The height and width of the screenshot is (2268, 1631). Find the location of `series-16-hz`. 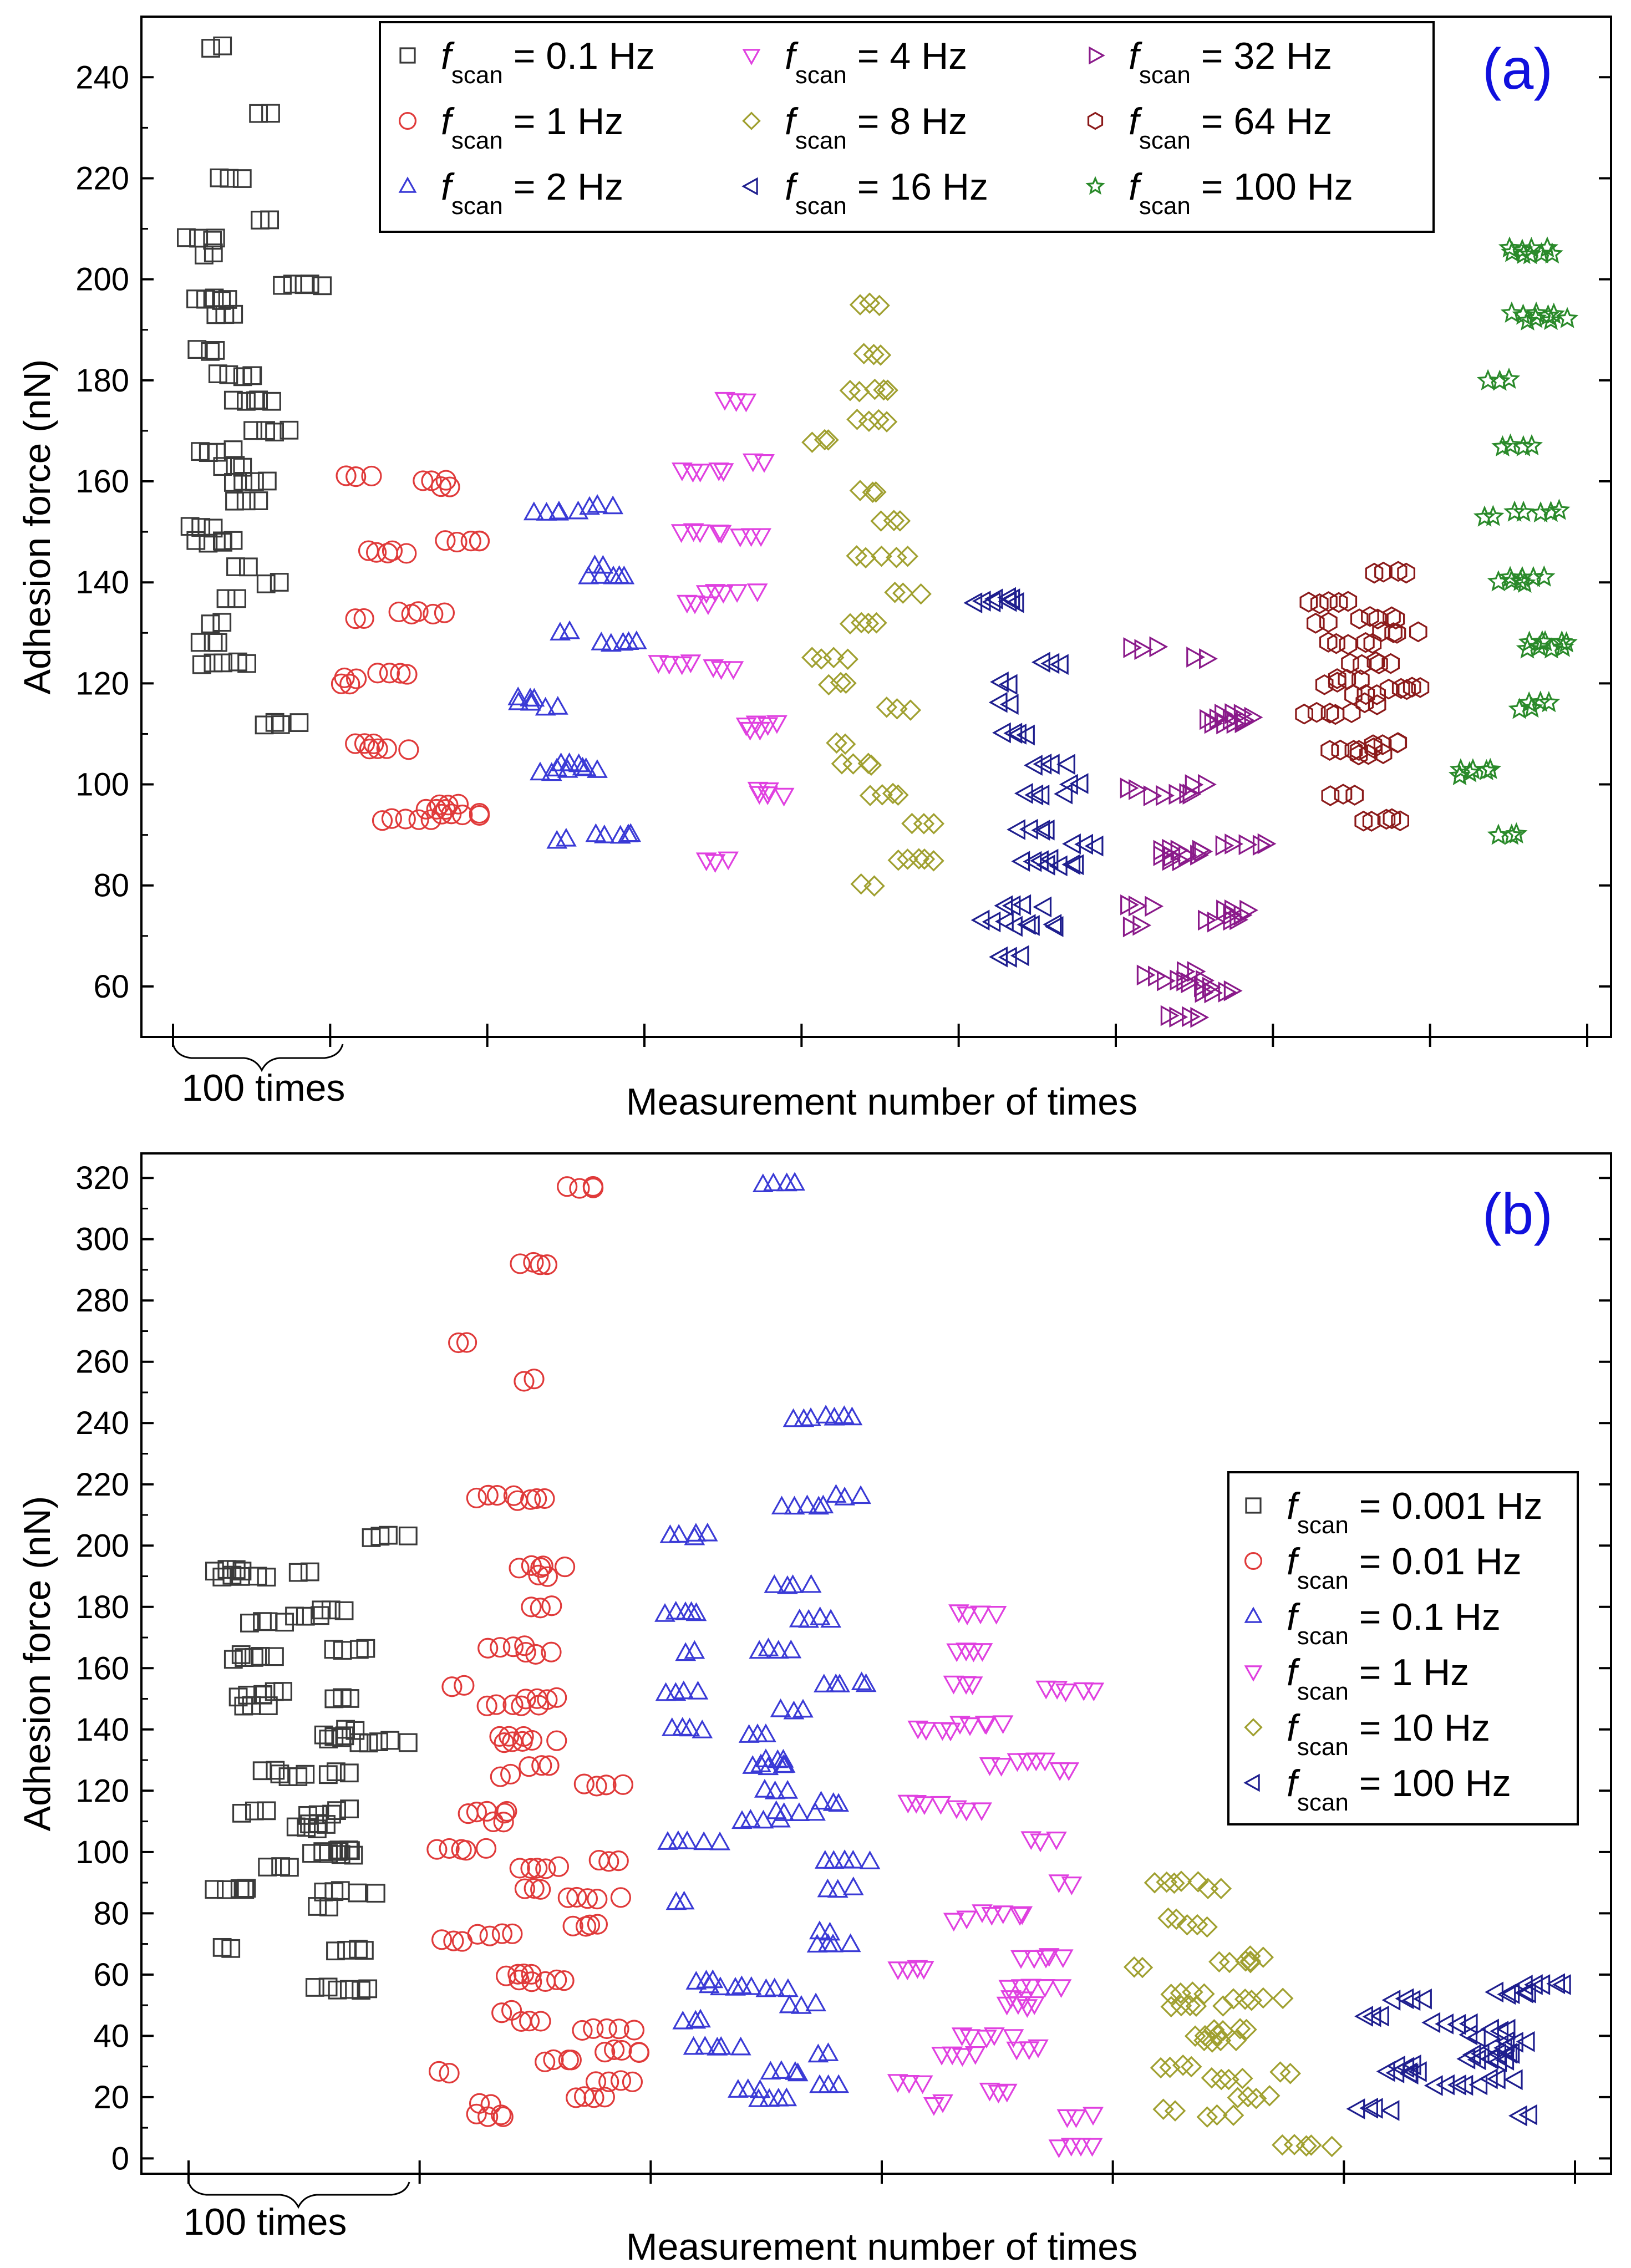

series-16-hz is located at coordinates (1033, 777).